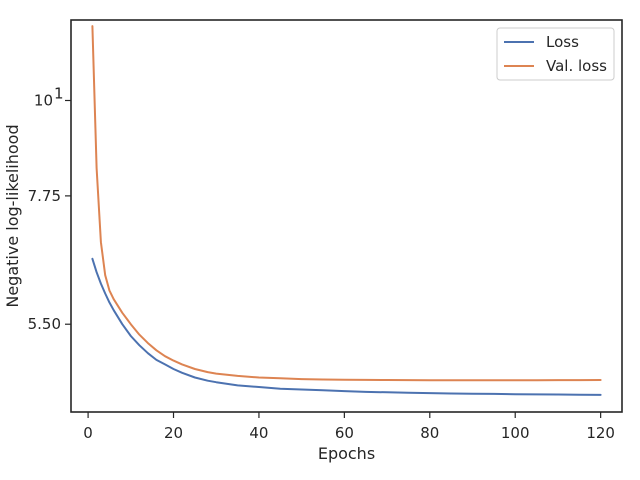 The height and width of the screenshot is (480, 640). What do you see at coordinates (43, 100) in the screenshot?
I see `y-tick-label: 10` at bounding box center [43, 100].